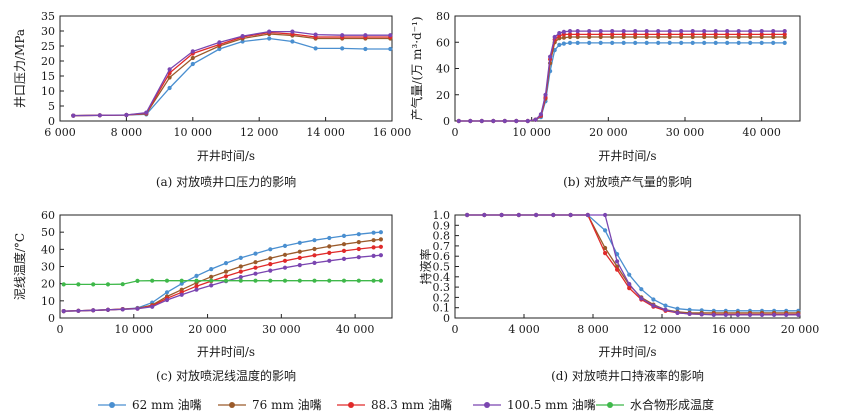 This screenshot has width=852, height=419. What do you see at coordinates (442, 267) in the screenshot?
I see `y-tick-label: 0.5` at bounding box center [442, 267].